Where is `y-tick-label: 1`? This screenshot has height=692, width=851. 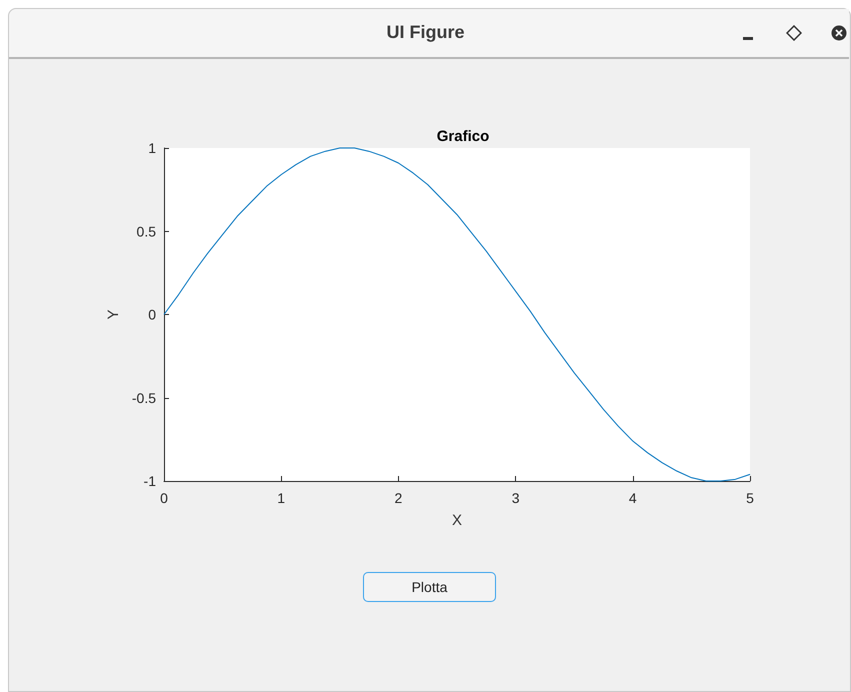 y-tick-label: 1 is located at coordinates (152, 148).